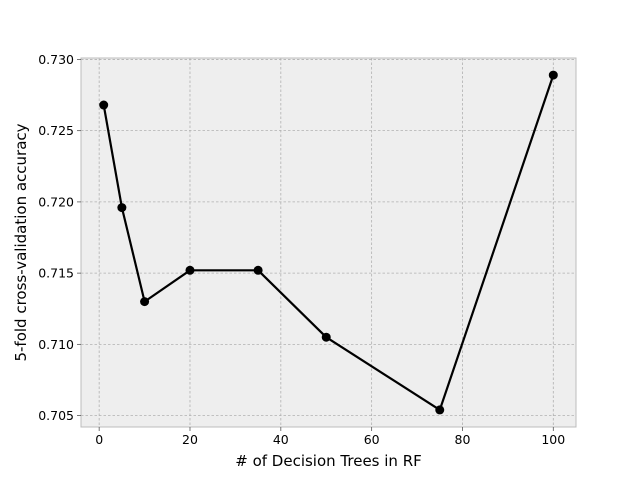 The height and width of the screenshot is (480, 640). Describe the element at coordinates (56, 130) in the screenshot. I see `y-tick-label: 0.725` at that location.